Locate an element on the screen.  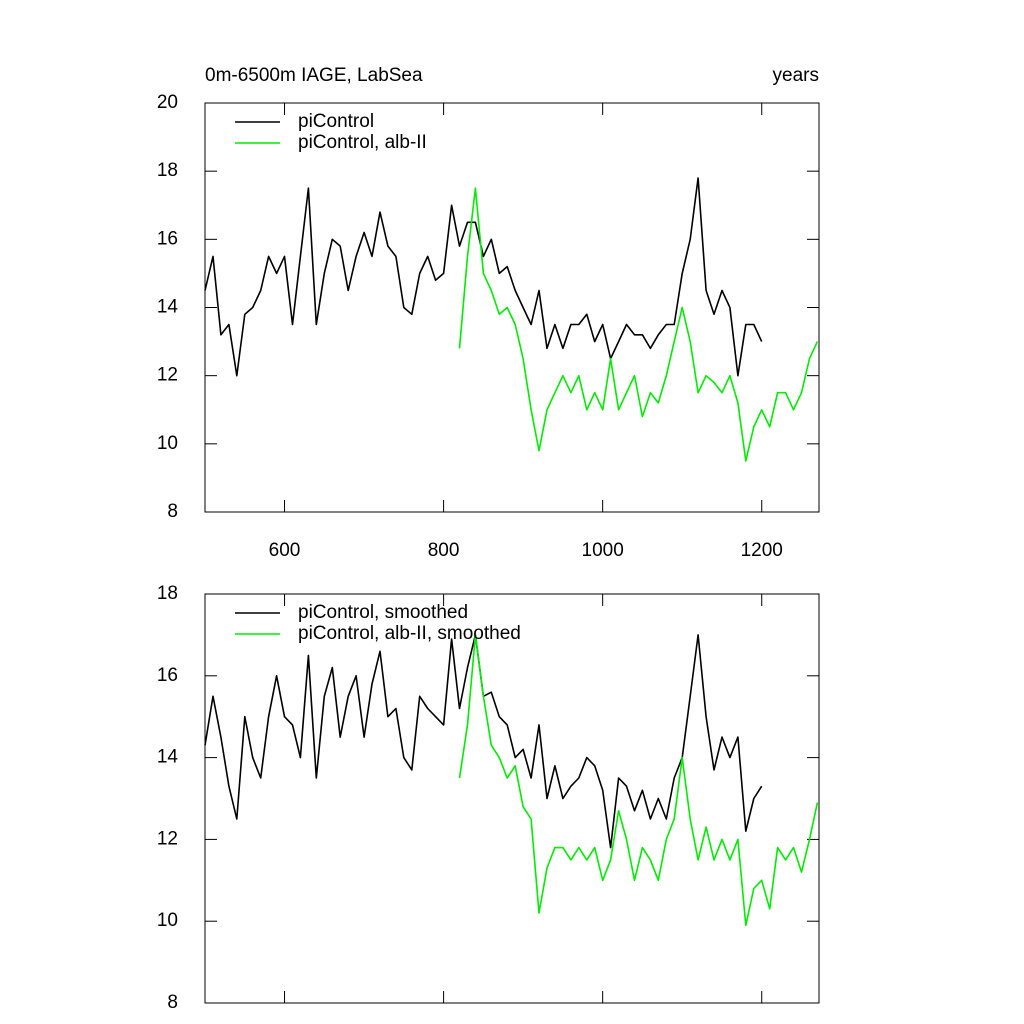
legend-label: piControl, smoothed is located at coordinates (383, 612).